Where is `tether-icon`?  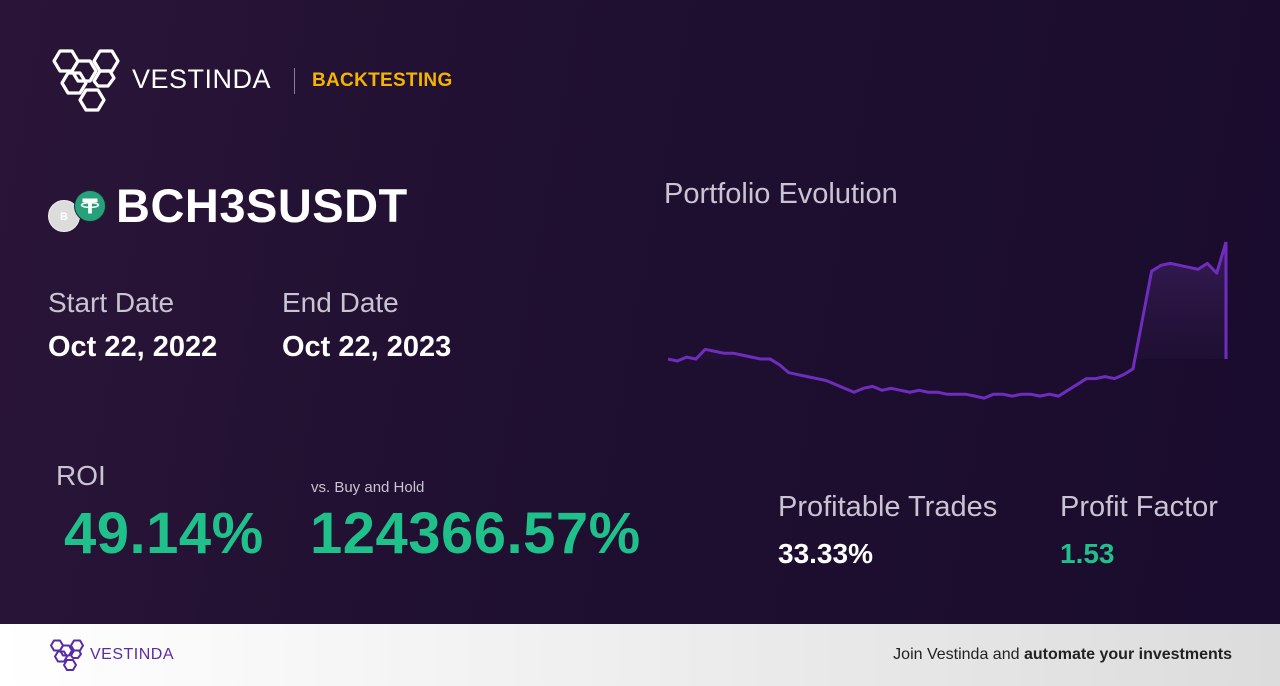 tether-icon is located at coordinates (90, 206).